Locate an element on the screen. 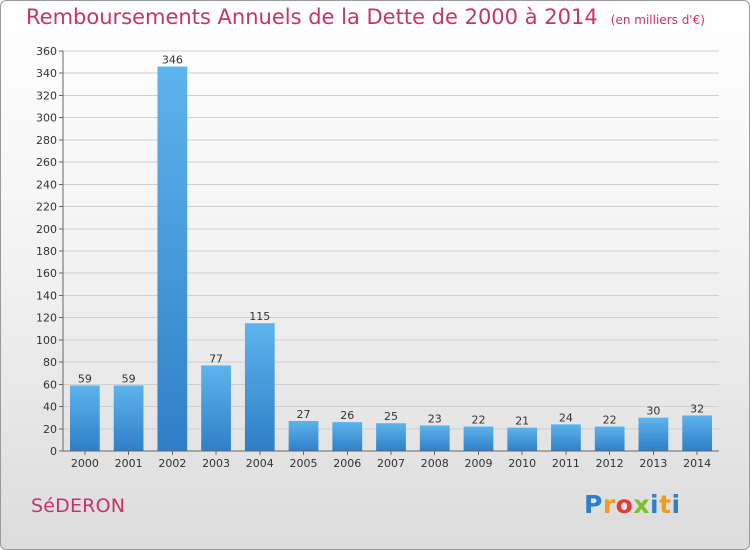 This screenshot has height=550, width=750. x-tick-label: 2001 is located at coordinates (129, 463).